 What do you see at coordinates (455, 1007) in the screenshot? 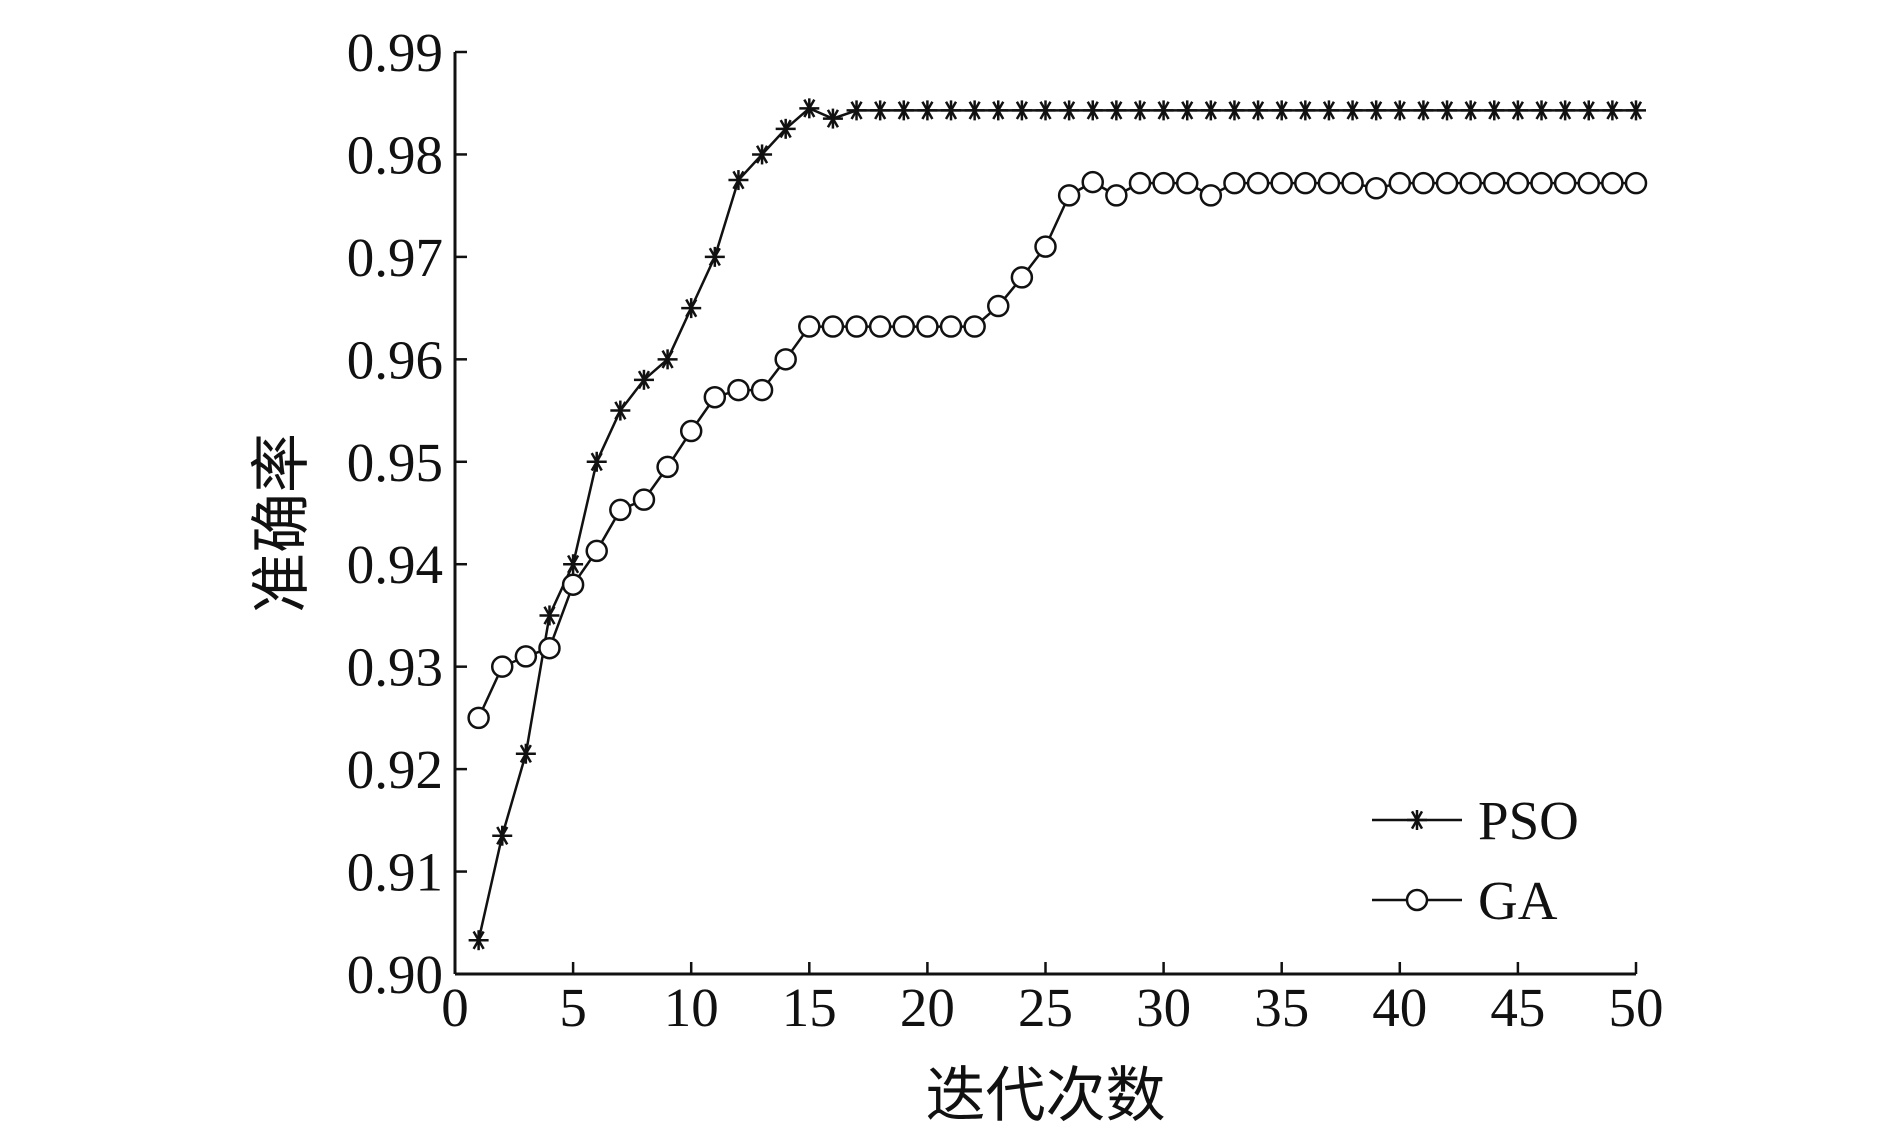
I see `x-tick-label: 0` at bounding box center [455, 1007].